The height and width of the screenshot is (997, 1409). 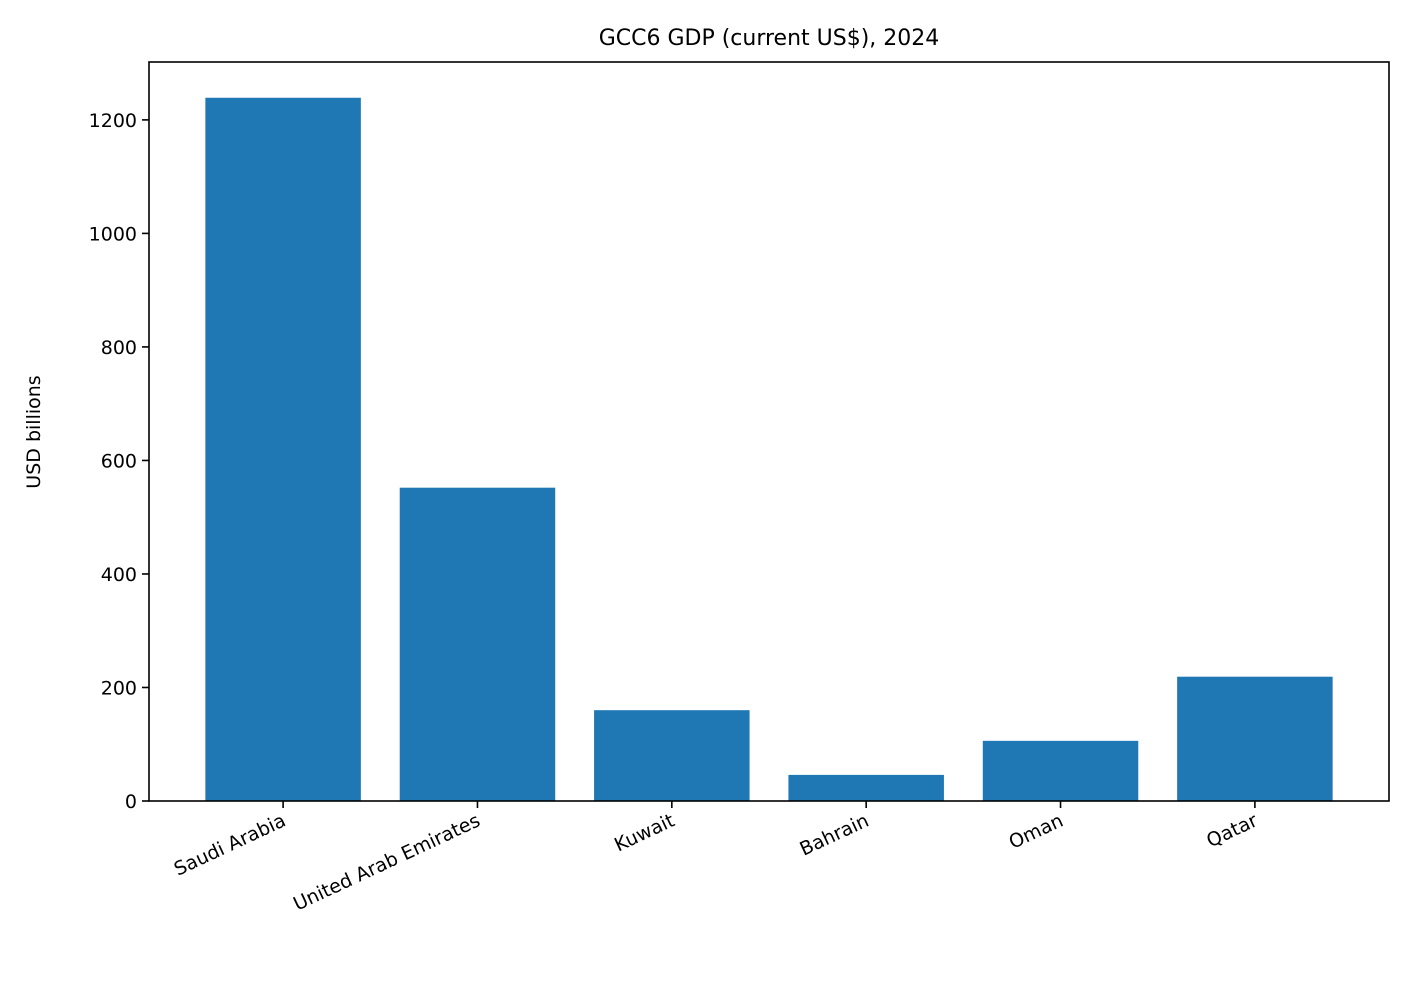 I want to click on x-tick-label: United Arab Emirates, so click(x=387, y=863).